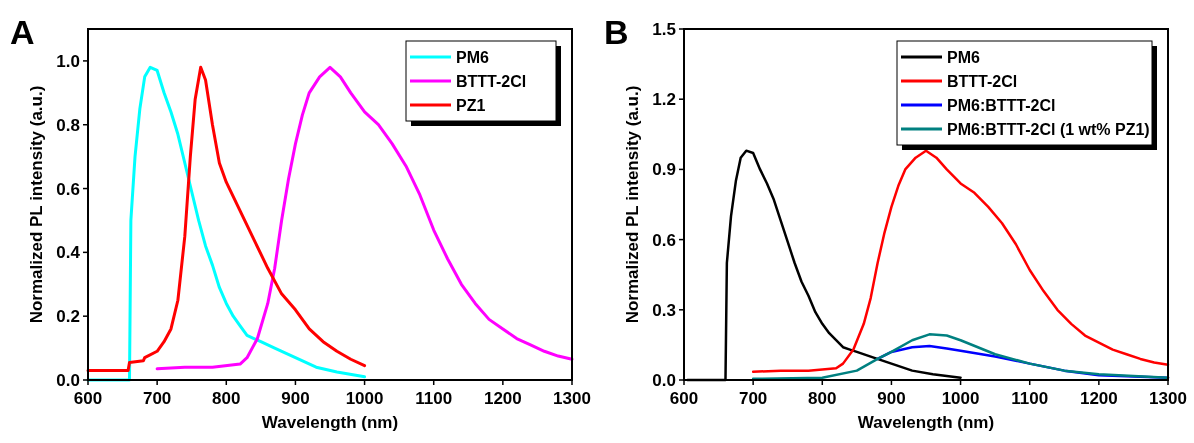 This screenshot has height=443, width=1194. Describe the element at coordinates (664, 29) in the screenshot. I see `y-tick-label: 1.5` at that location.